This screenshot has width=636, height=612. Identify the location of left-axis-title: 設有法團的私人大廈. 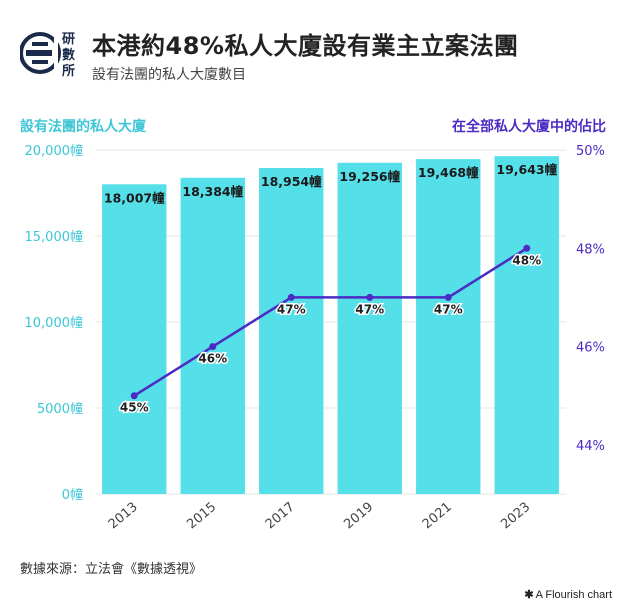
(83, 127).